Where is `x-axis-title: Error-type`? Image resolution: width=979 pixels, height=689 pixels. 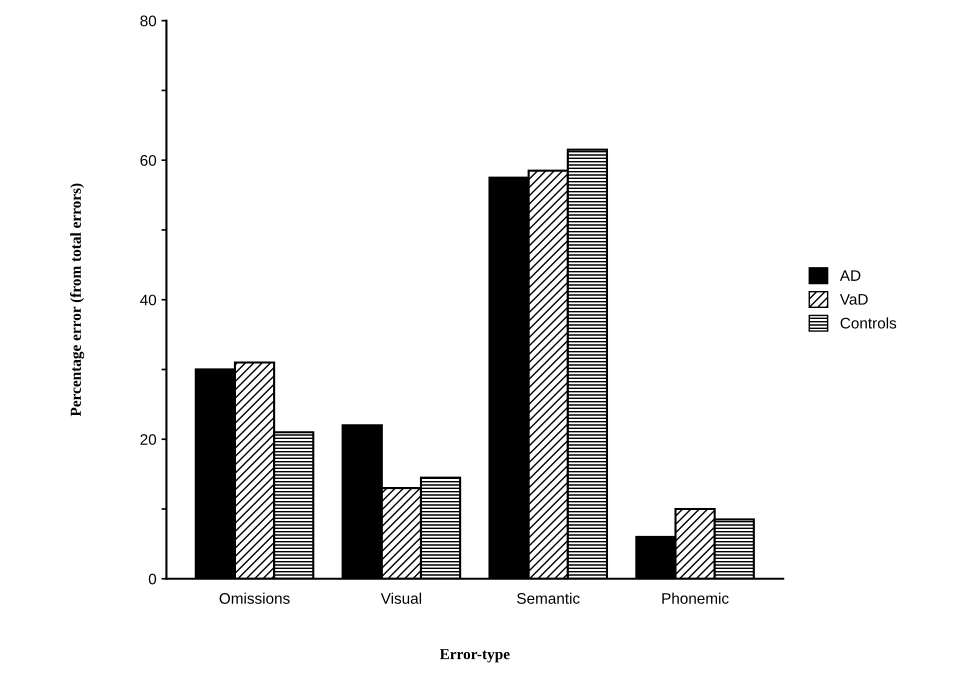
x-axis-title: Error-type is located at coordinates (475, 655).